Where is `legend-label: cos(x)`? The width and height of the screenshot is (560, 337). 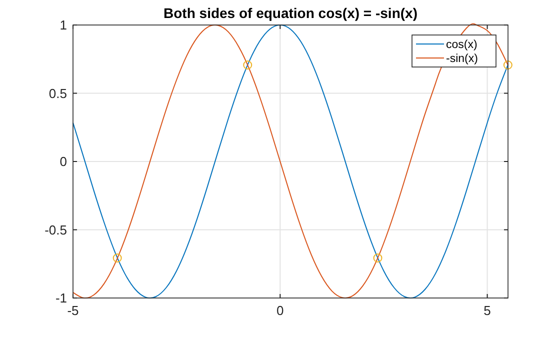
legend-label: cos(x) is located at coordinates (462, 45).